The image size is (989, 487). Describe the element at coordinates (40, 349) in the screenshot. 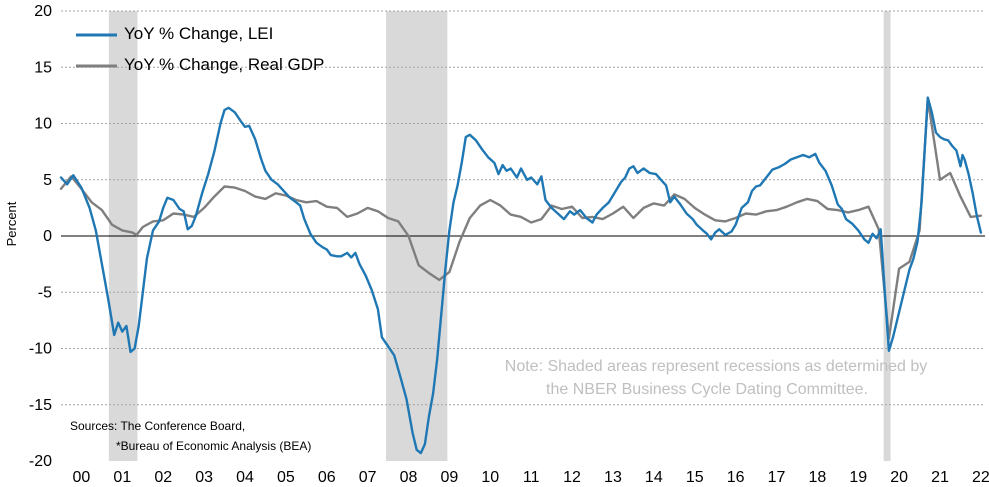

I see `y-tick-label: -10` at that location.